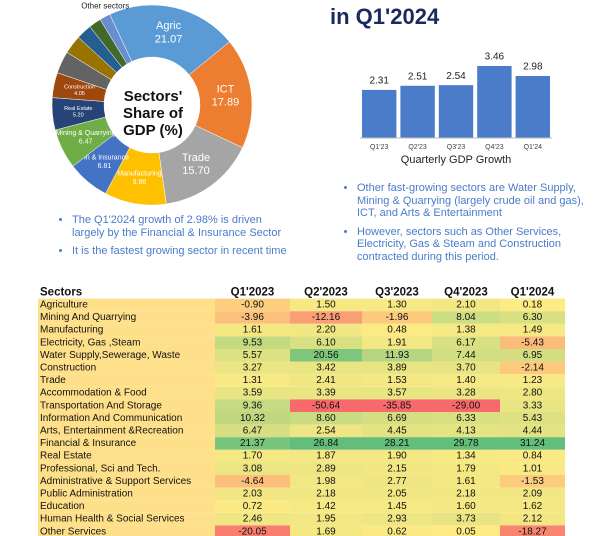 The image size is (600, 536). Describe the element at coordinates (466, 431) in the screenshot. I see `table-cell: 4.13` at that location.